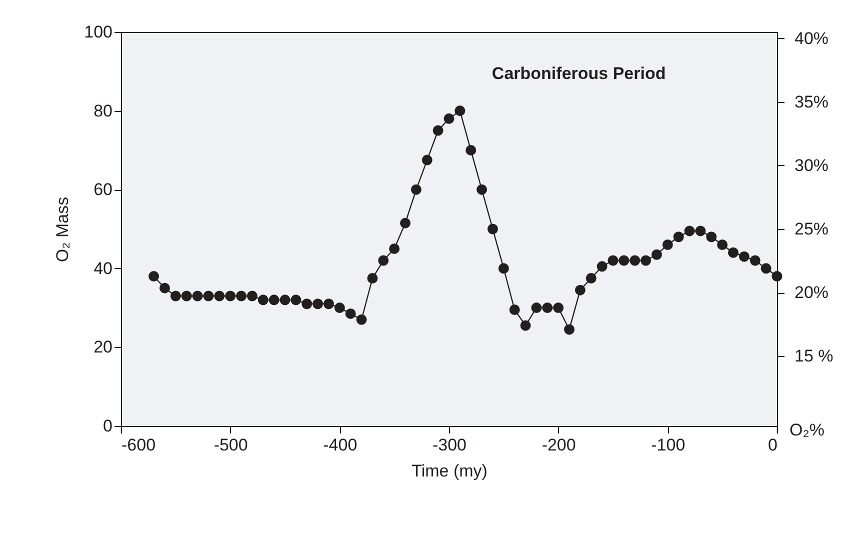 This screenshot has width=849, height=543. What do you see at coordinates (231, 445) in the screenshot?
I see `x-tick-label: -500` at bounding box center [231, 445].